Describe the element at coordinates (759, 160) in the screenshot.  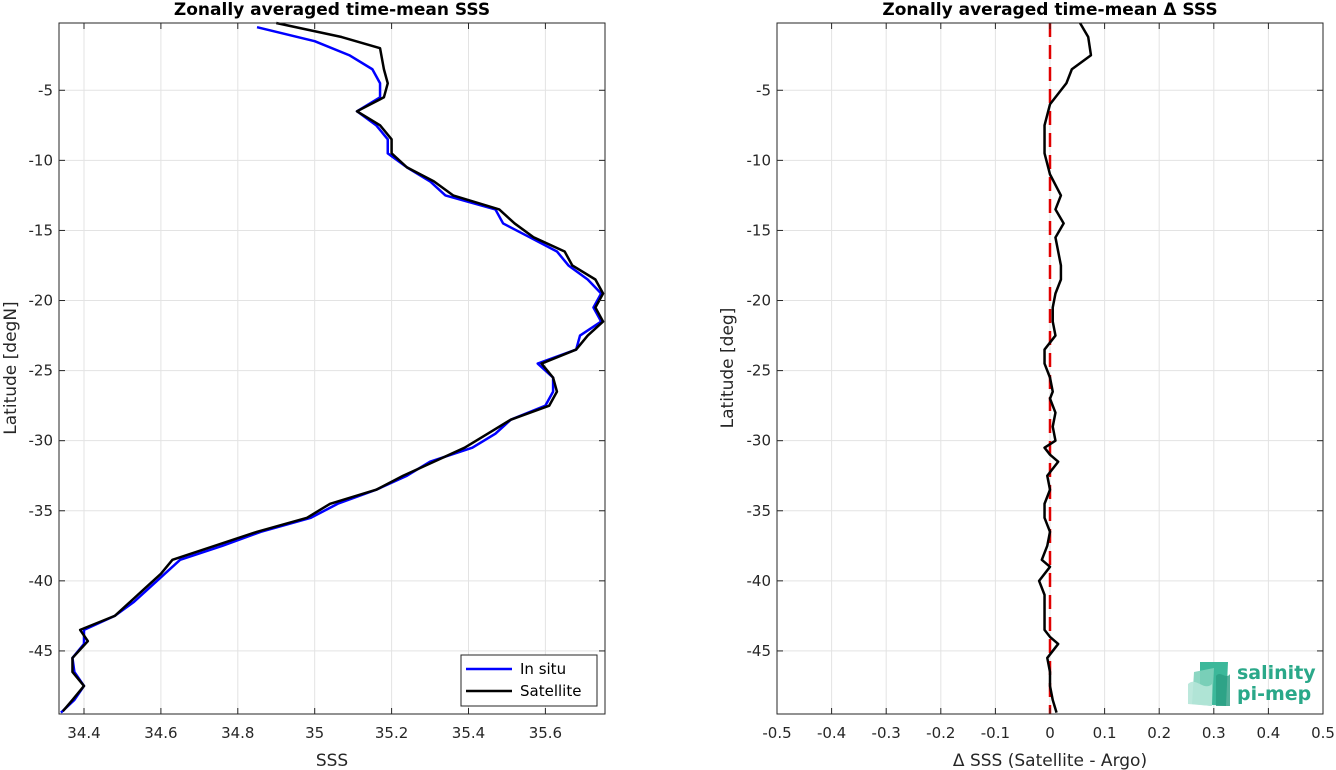
I see `dsss-ytick-label-1: -10` at that location.